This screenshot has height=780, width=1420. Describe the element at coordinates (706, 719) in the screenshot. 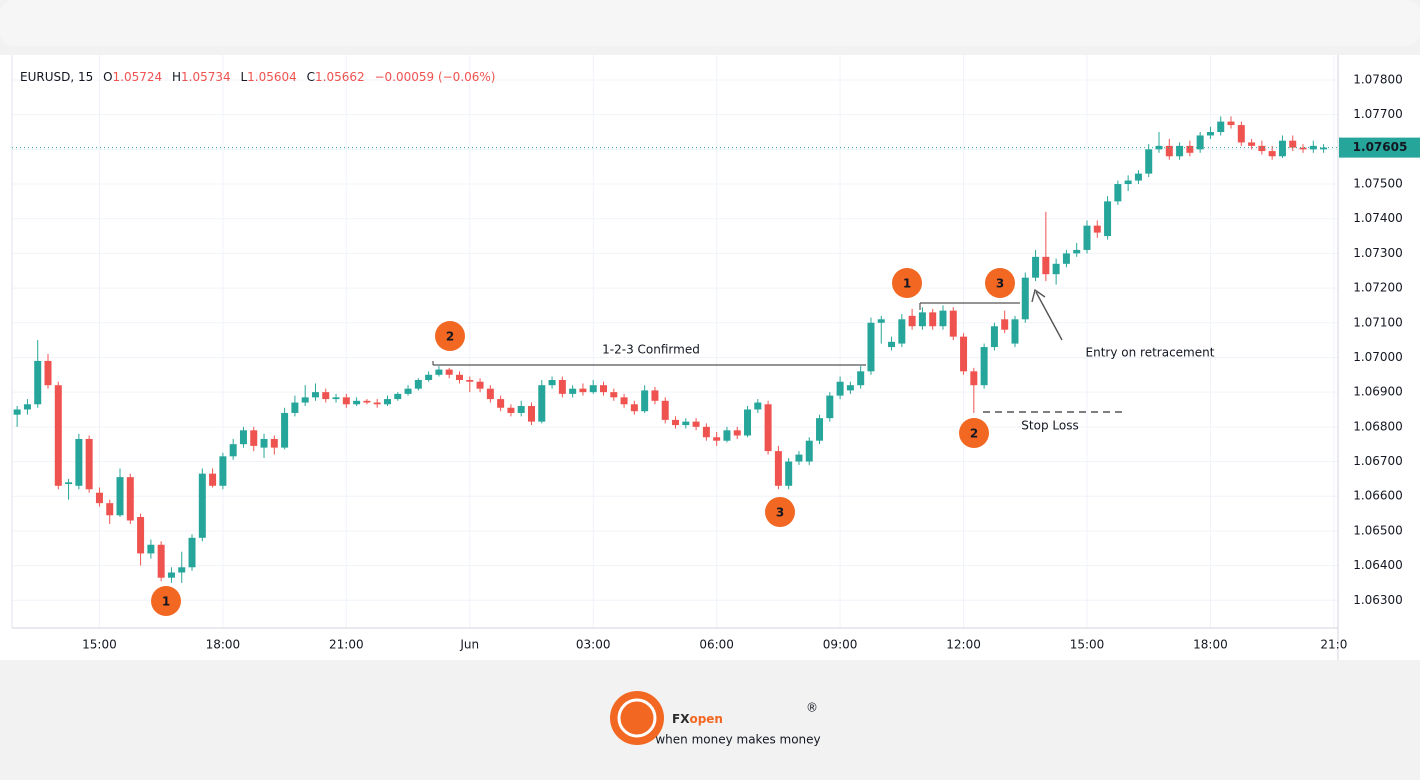

I see `brand-light: open` at that location.